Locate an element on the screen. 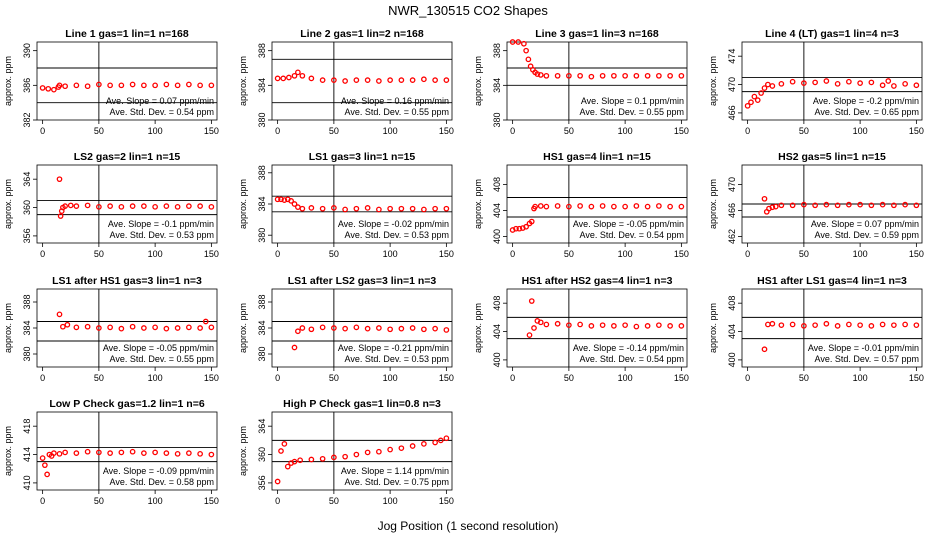 The width and height of the screenshot is (936, 540). y-tick-label: 380 is located at coordinates (27, 353).